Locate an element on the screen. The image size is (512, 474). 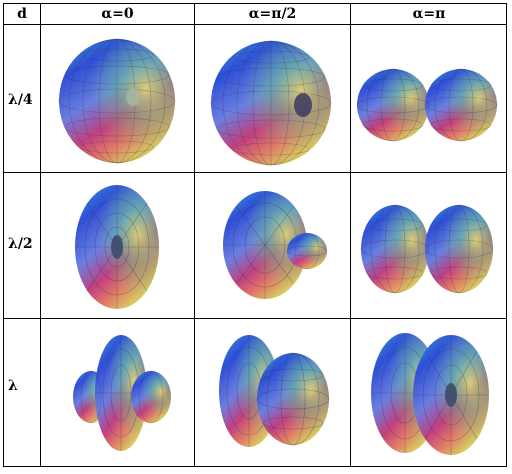
pattern-cell-r1-c1 is located at coordinates (117, 98).